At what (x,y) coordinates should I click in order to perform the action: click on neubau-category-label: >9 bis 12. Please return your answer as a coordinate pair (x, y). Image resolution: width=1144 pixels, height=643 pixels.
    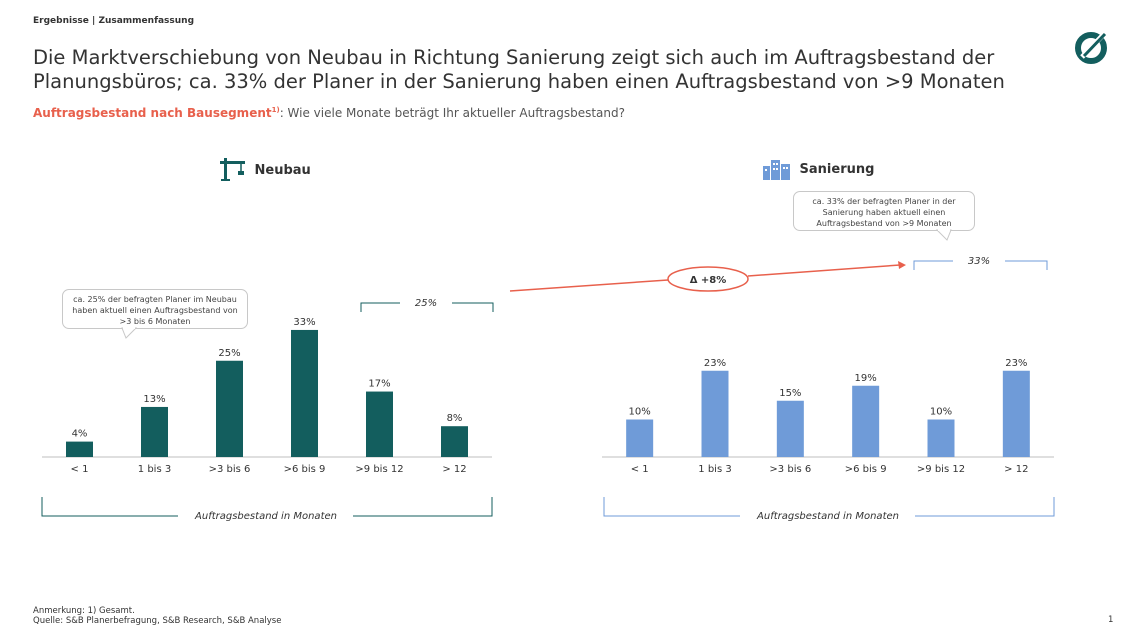
    Looking at the image, I should click on (379, 469).